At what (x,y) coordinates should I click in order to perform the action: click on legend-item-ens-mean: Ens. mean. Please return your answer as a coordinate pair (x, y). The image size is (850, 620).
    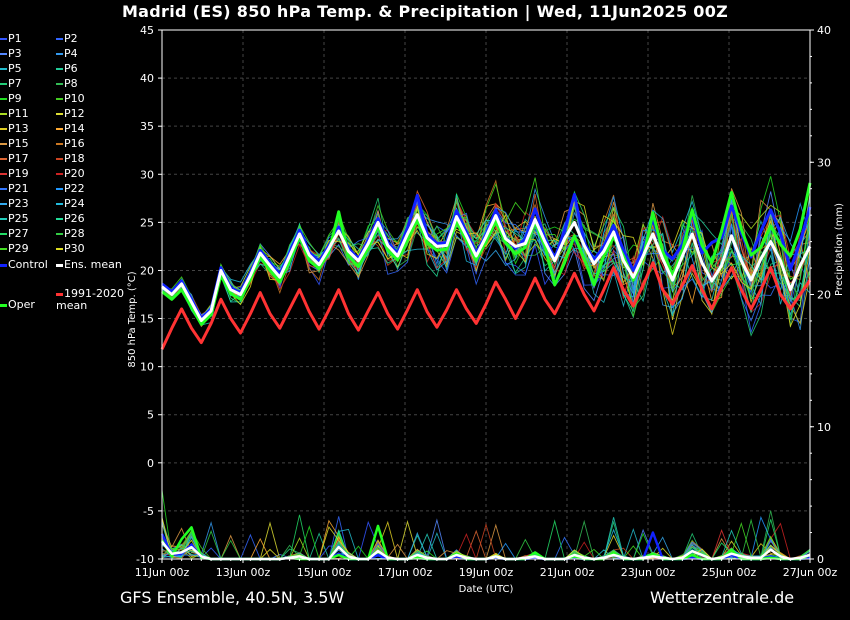
    Looking at the image, I should click on (89, 265).